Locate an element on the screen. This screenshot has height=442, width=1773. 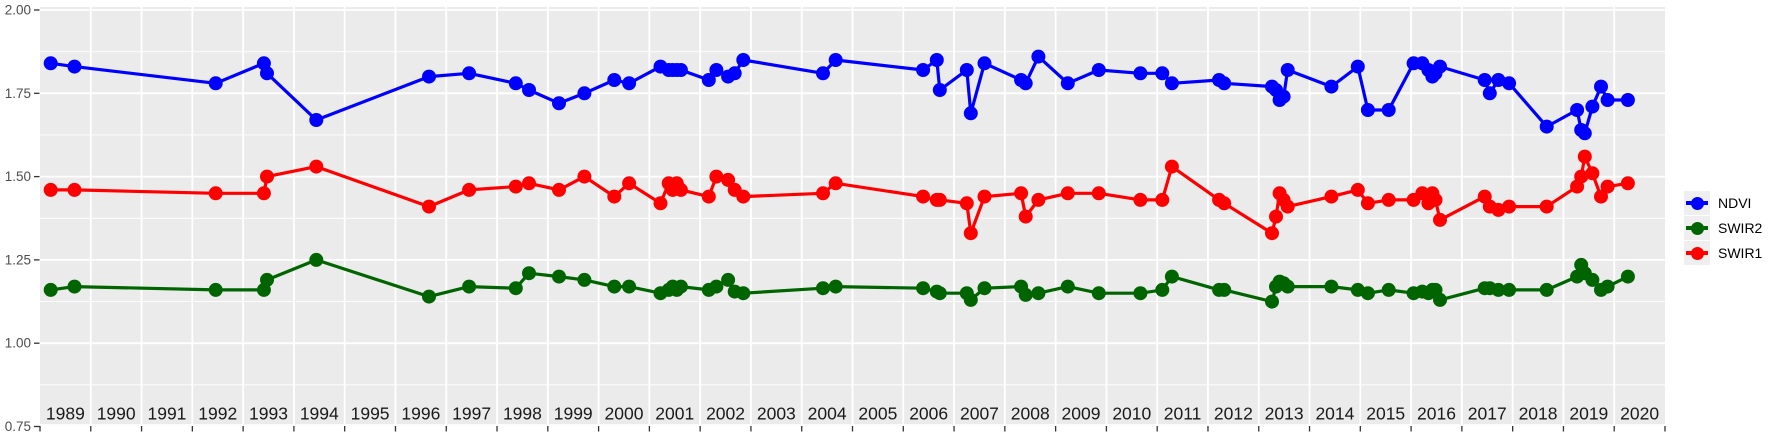
x-axis-label: 1990 is located at coordinates (116, 414).